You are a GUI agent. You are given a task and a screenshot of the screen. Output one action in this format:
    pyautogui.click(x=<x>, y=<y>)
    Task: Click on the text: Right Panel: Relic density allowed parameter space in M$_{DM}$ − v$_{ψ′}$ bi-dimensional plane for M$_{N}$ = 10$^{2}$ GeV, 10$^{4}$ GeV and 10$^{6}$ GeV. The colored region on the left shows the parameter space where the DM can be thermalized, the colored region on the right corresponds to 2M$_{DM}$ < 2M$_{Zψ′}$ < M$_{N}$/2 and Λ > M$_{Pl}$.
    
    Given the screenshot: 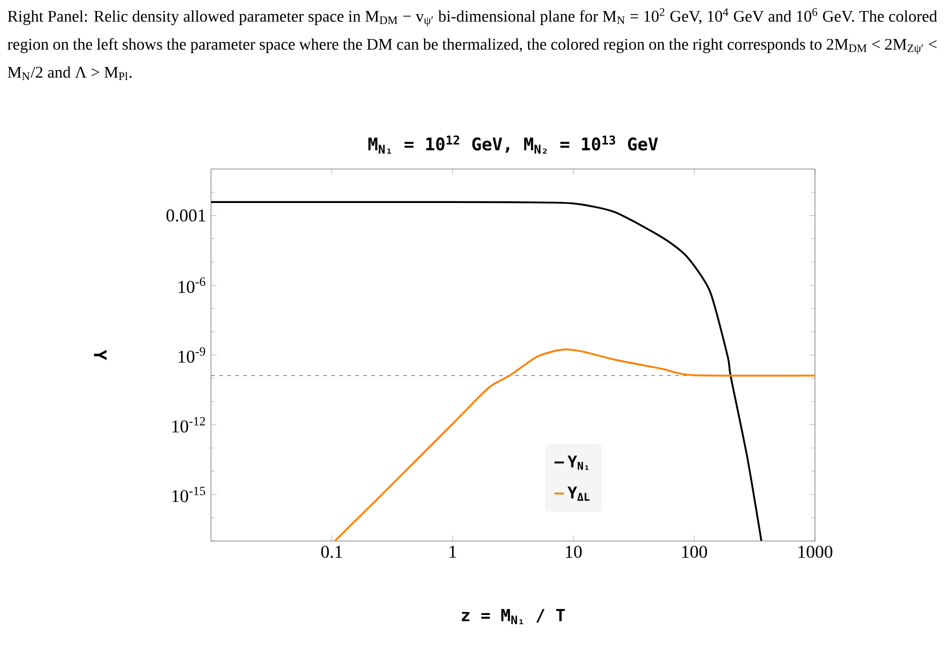 What is the action you would take?
    pyautogui.click(x=473, y=44)
    